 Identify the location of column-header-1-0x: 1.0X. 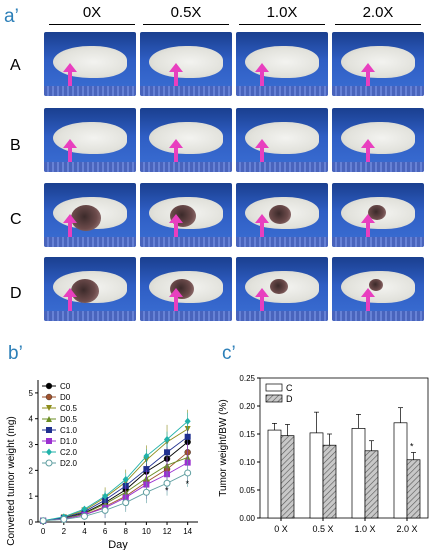
(282, 12).